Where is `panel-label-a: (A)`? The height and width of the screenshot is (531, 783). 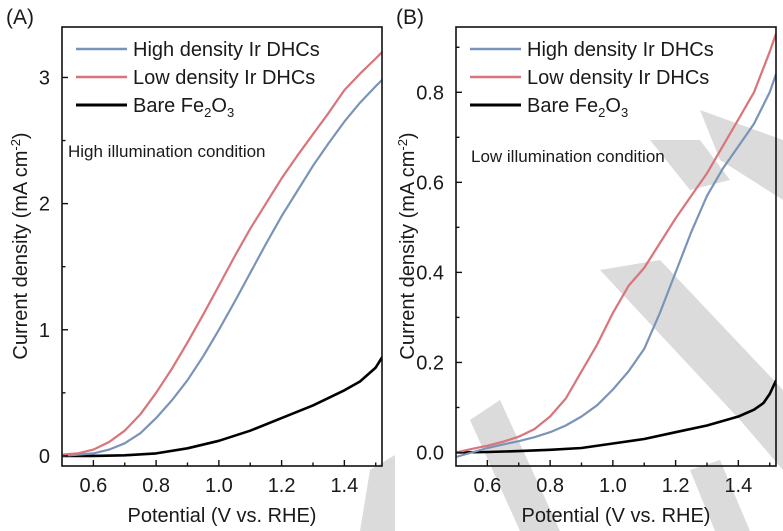
panel-label-a: (A) is located at coordinates (20, 17).